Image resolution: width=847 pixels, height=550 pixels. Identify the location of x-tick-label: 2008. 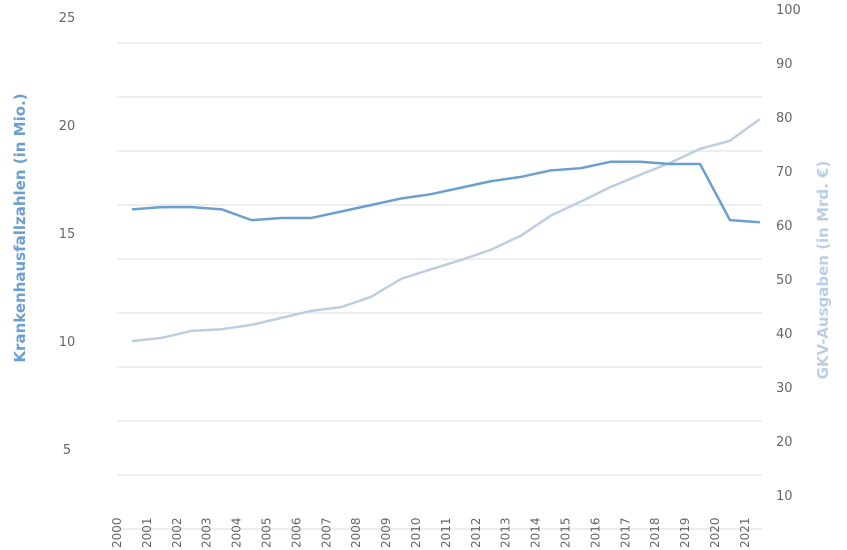
(356, 532).